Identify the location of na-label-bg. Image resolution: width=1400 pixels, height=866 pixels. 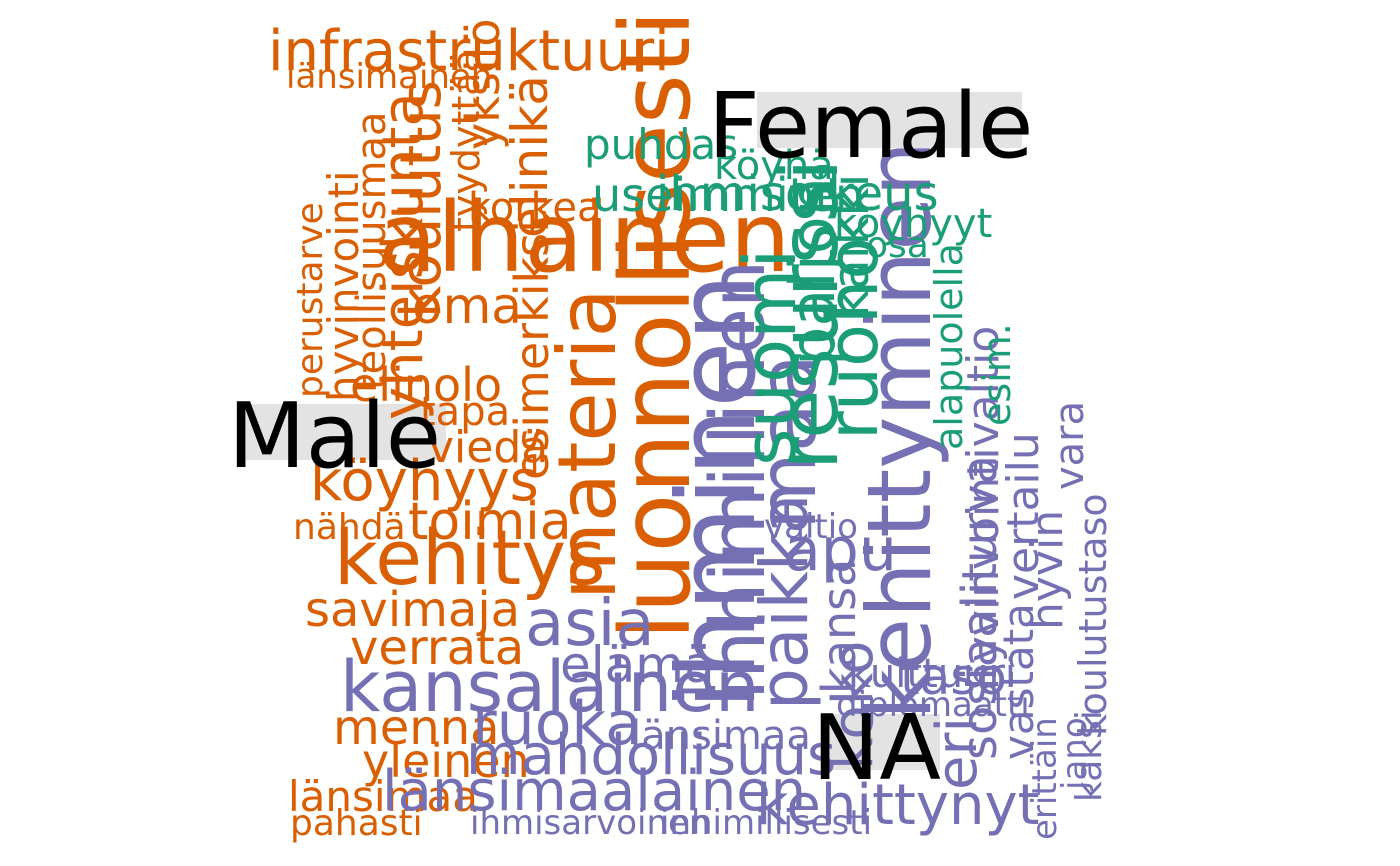
(880, 742).